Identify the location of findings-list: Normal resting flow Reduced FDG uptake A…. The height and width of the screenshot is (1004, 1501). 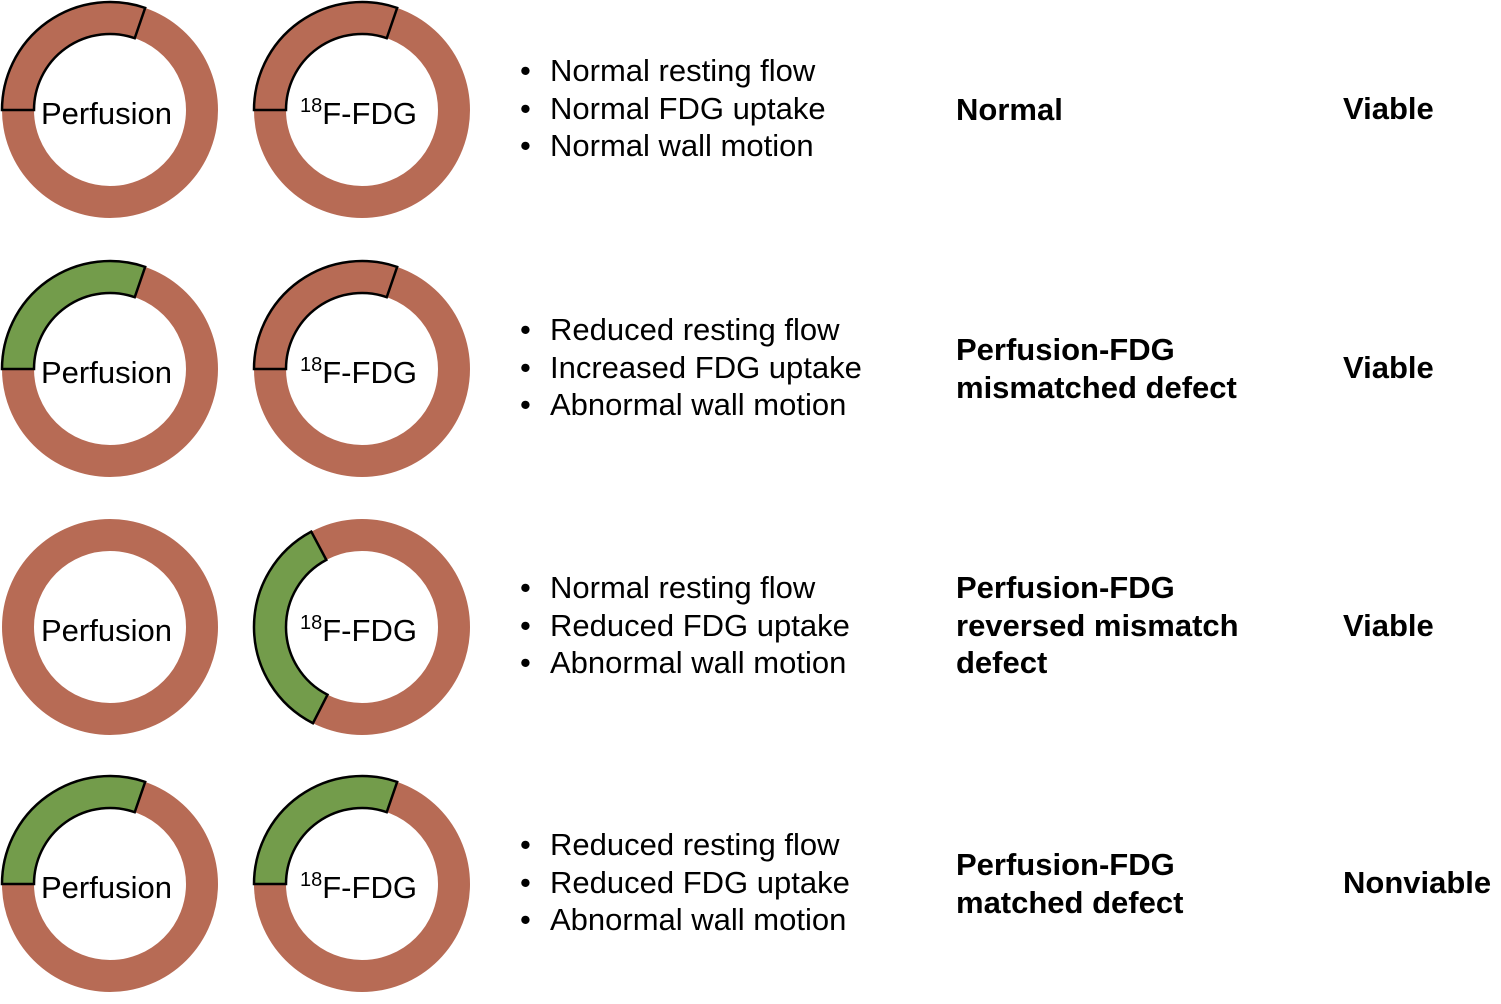
(685, 625).